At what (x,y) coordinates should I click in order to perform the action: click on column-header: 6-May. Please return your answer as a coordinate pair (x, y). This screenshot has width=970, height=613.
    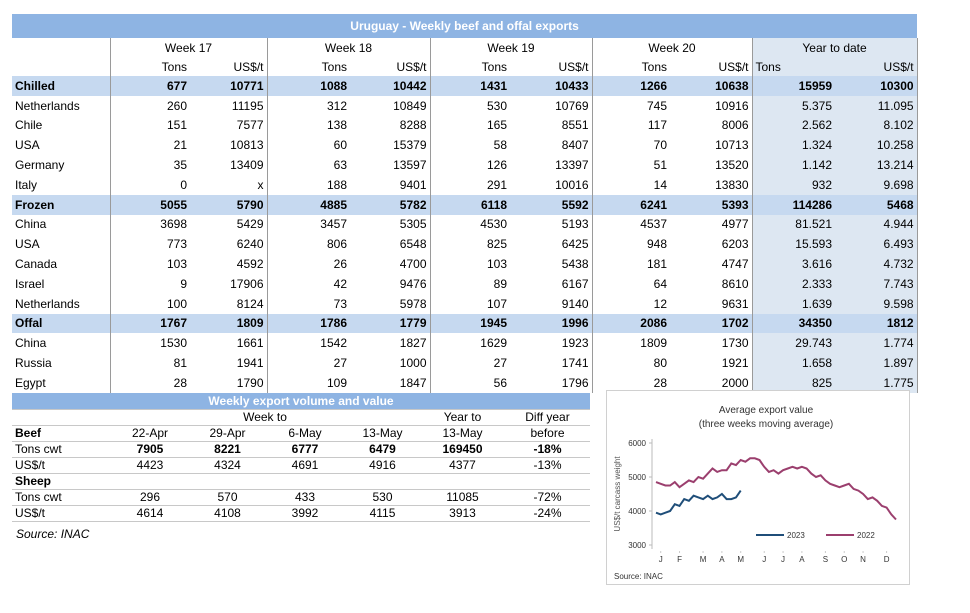
    Looking at the image, I should click on (305, 433).